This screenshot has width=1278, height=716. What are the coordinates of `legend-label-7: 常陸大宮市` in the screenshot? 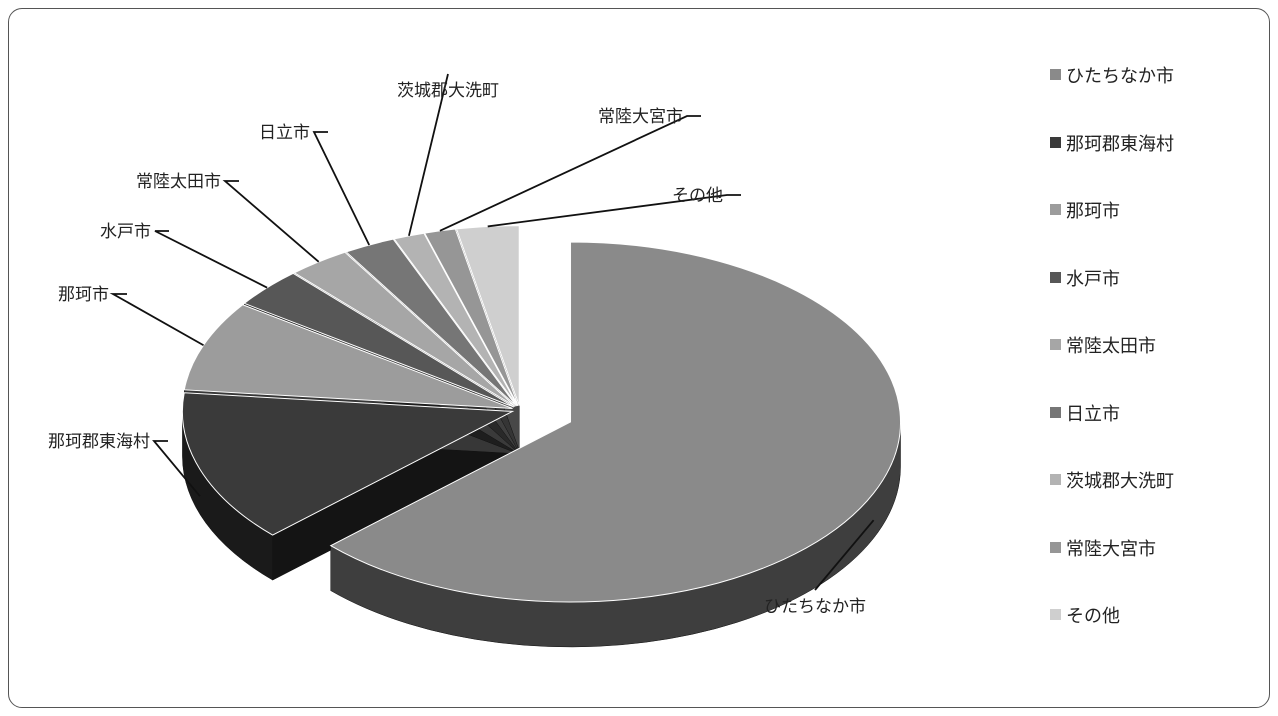 It's located at (1111, 549).